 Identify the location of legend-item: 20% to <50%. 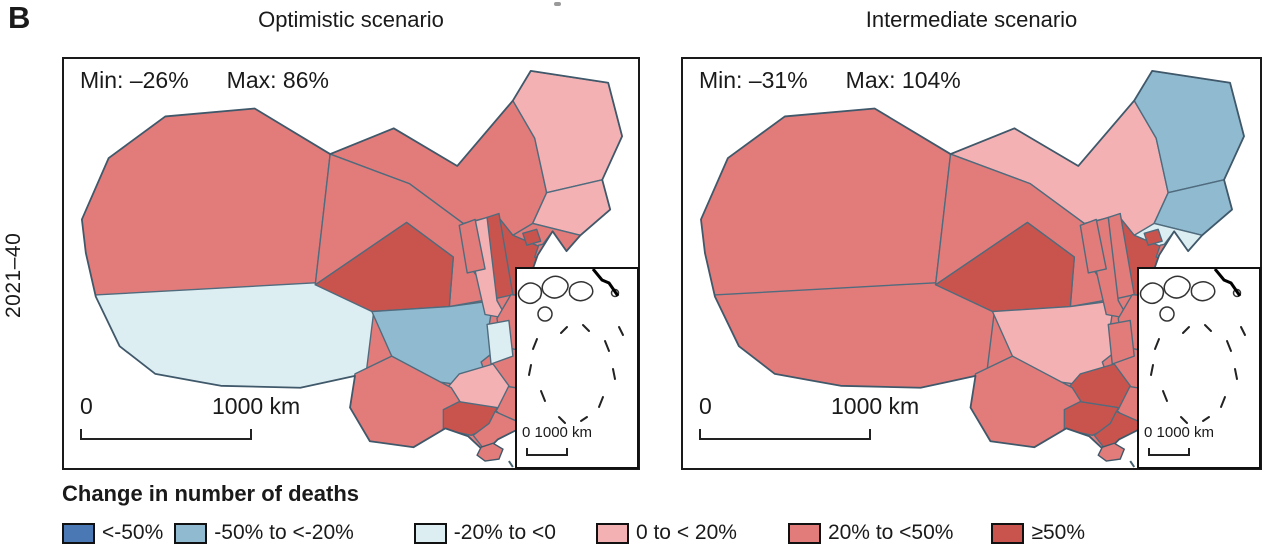
(870, 533).